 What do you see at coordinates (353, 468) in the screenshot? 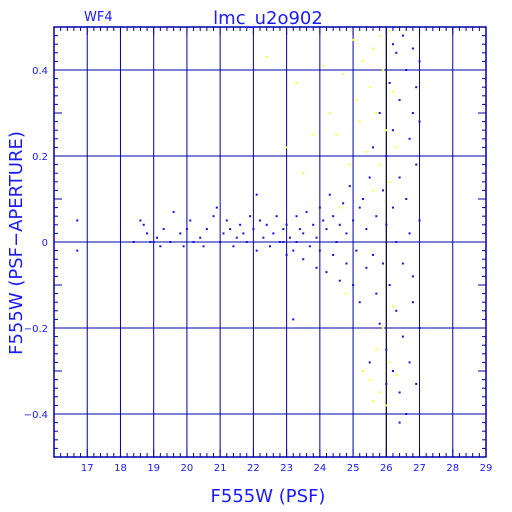
I see `x-tick-label: 25` at bounding box center [353, 468].